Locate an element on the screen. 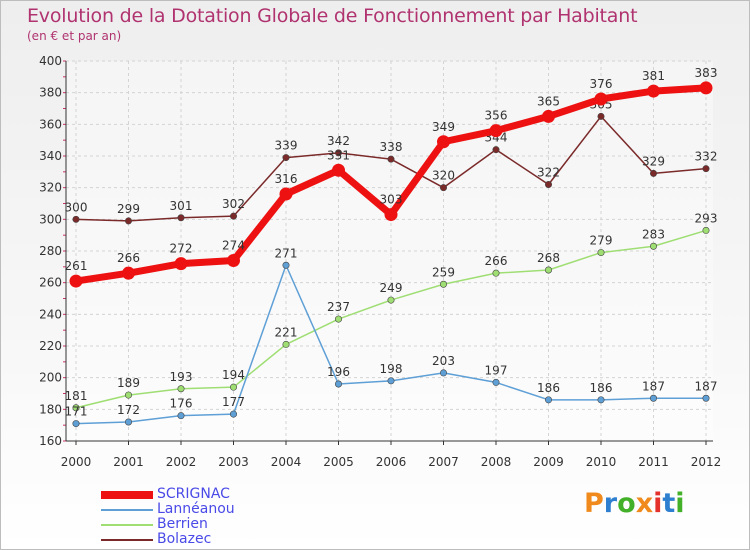 This screenshot has width=750, height=550. x-tick-label: 2008 is located at coordinates (496, 462).